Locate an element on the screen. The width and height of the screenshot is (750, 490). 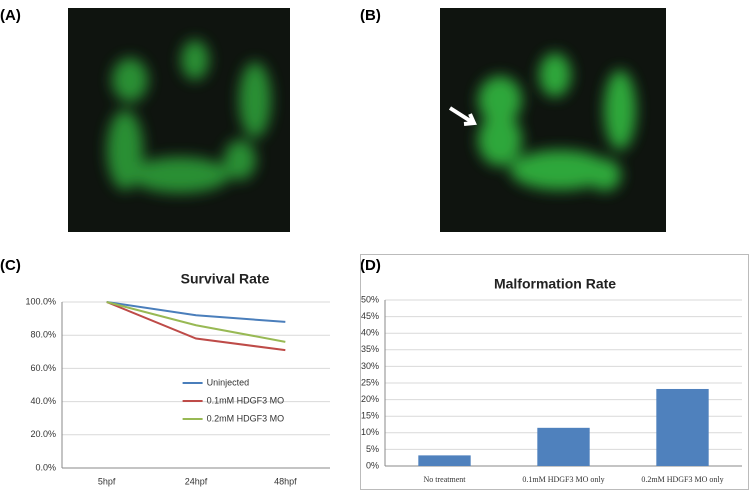
y-tick-label: 40.0% is located at coordinates (43, 401).